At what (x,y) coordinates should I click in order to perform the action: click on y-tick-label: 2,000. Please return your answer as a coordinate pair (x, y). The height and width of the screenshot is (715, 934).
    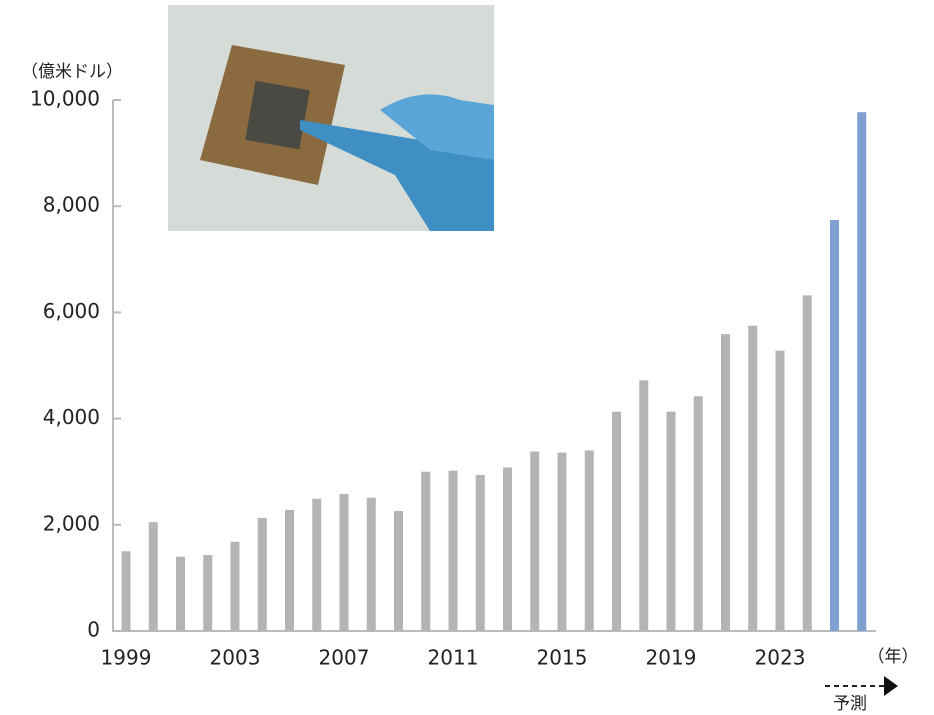
    Looking at the image, I should click on (71, 523).